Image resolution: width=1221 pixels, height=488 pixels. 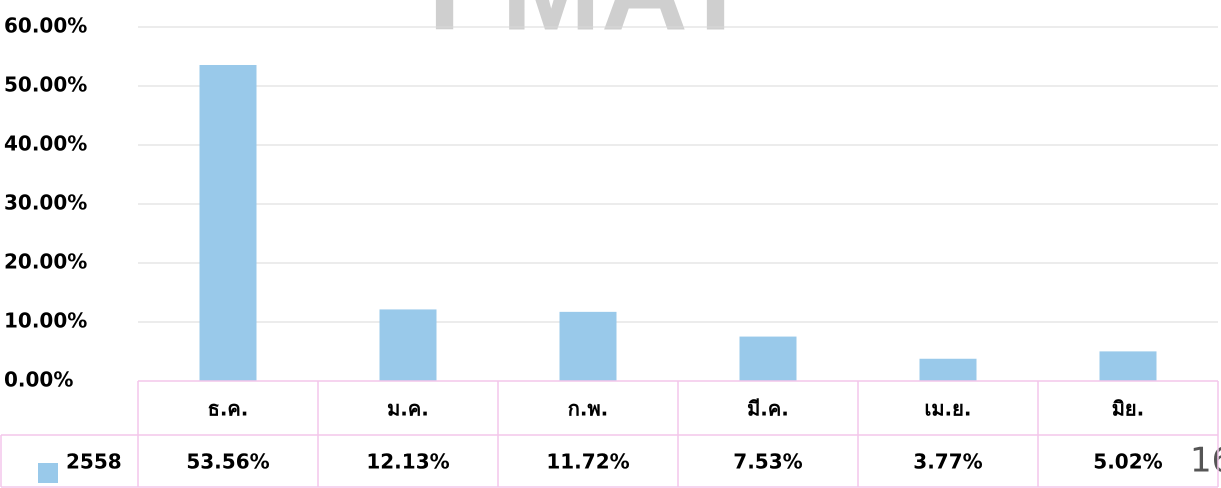 I want to click on y-tick-label: 10.00%, so click(x=45, y=321).